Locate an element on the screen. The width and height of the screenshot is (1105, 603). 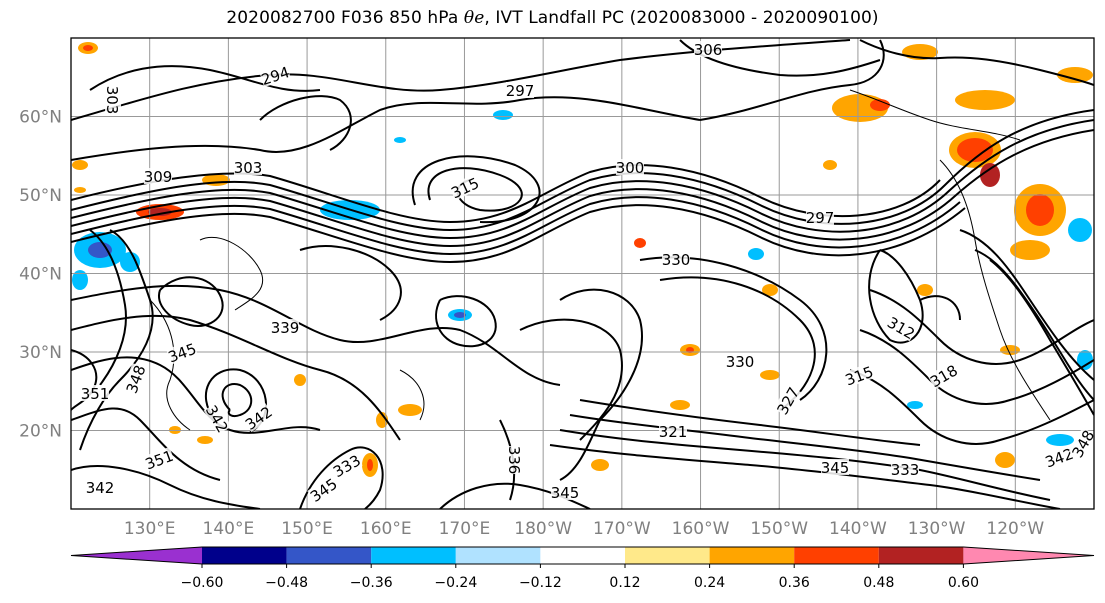
lat-tick-label: 50°N is located at coordinates (40, 196).